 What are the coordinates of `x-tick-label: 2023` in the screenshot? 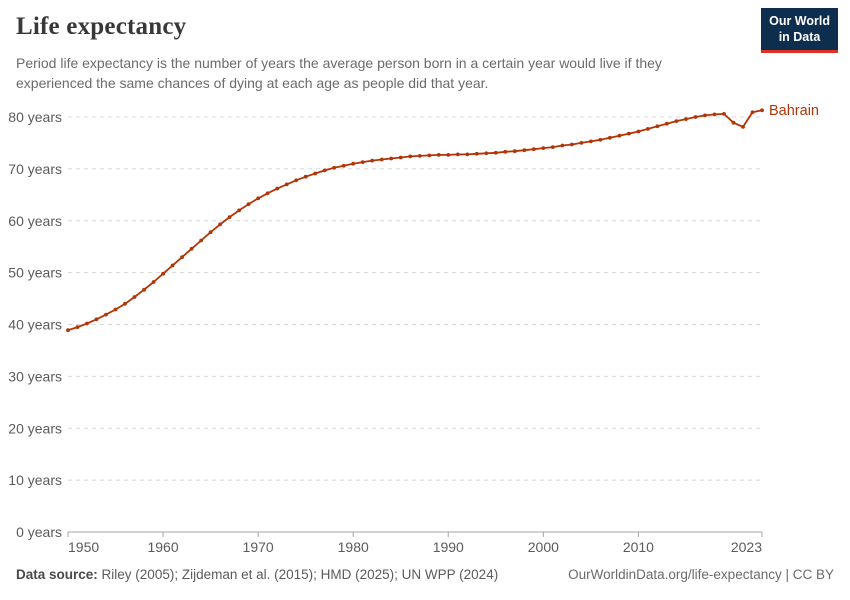 It's located at (746, 547).